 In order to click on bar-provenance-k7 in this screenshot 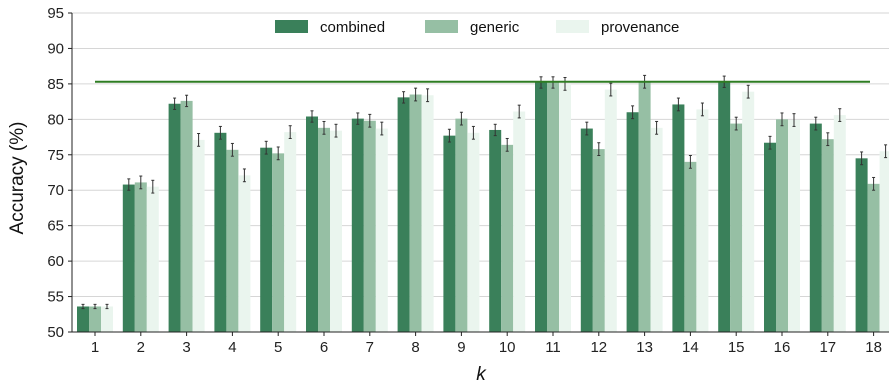, I will do `click(381, 230)`.